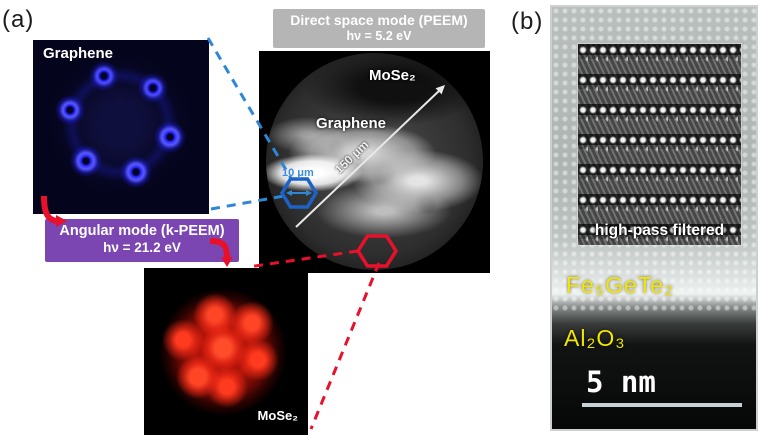 The height and width of the screenshot is (442, 768). I want to click on tem-highpass-inset: high-pass filtered, so click(659, 144).